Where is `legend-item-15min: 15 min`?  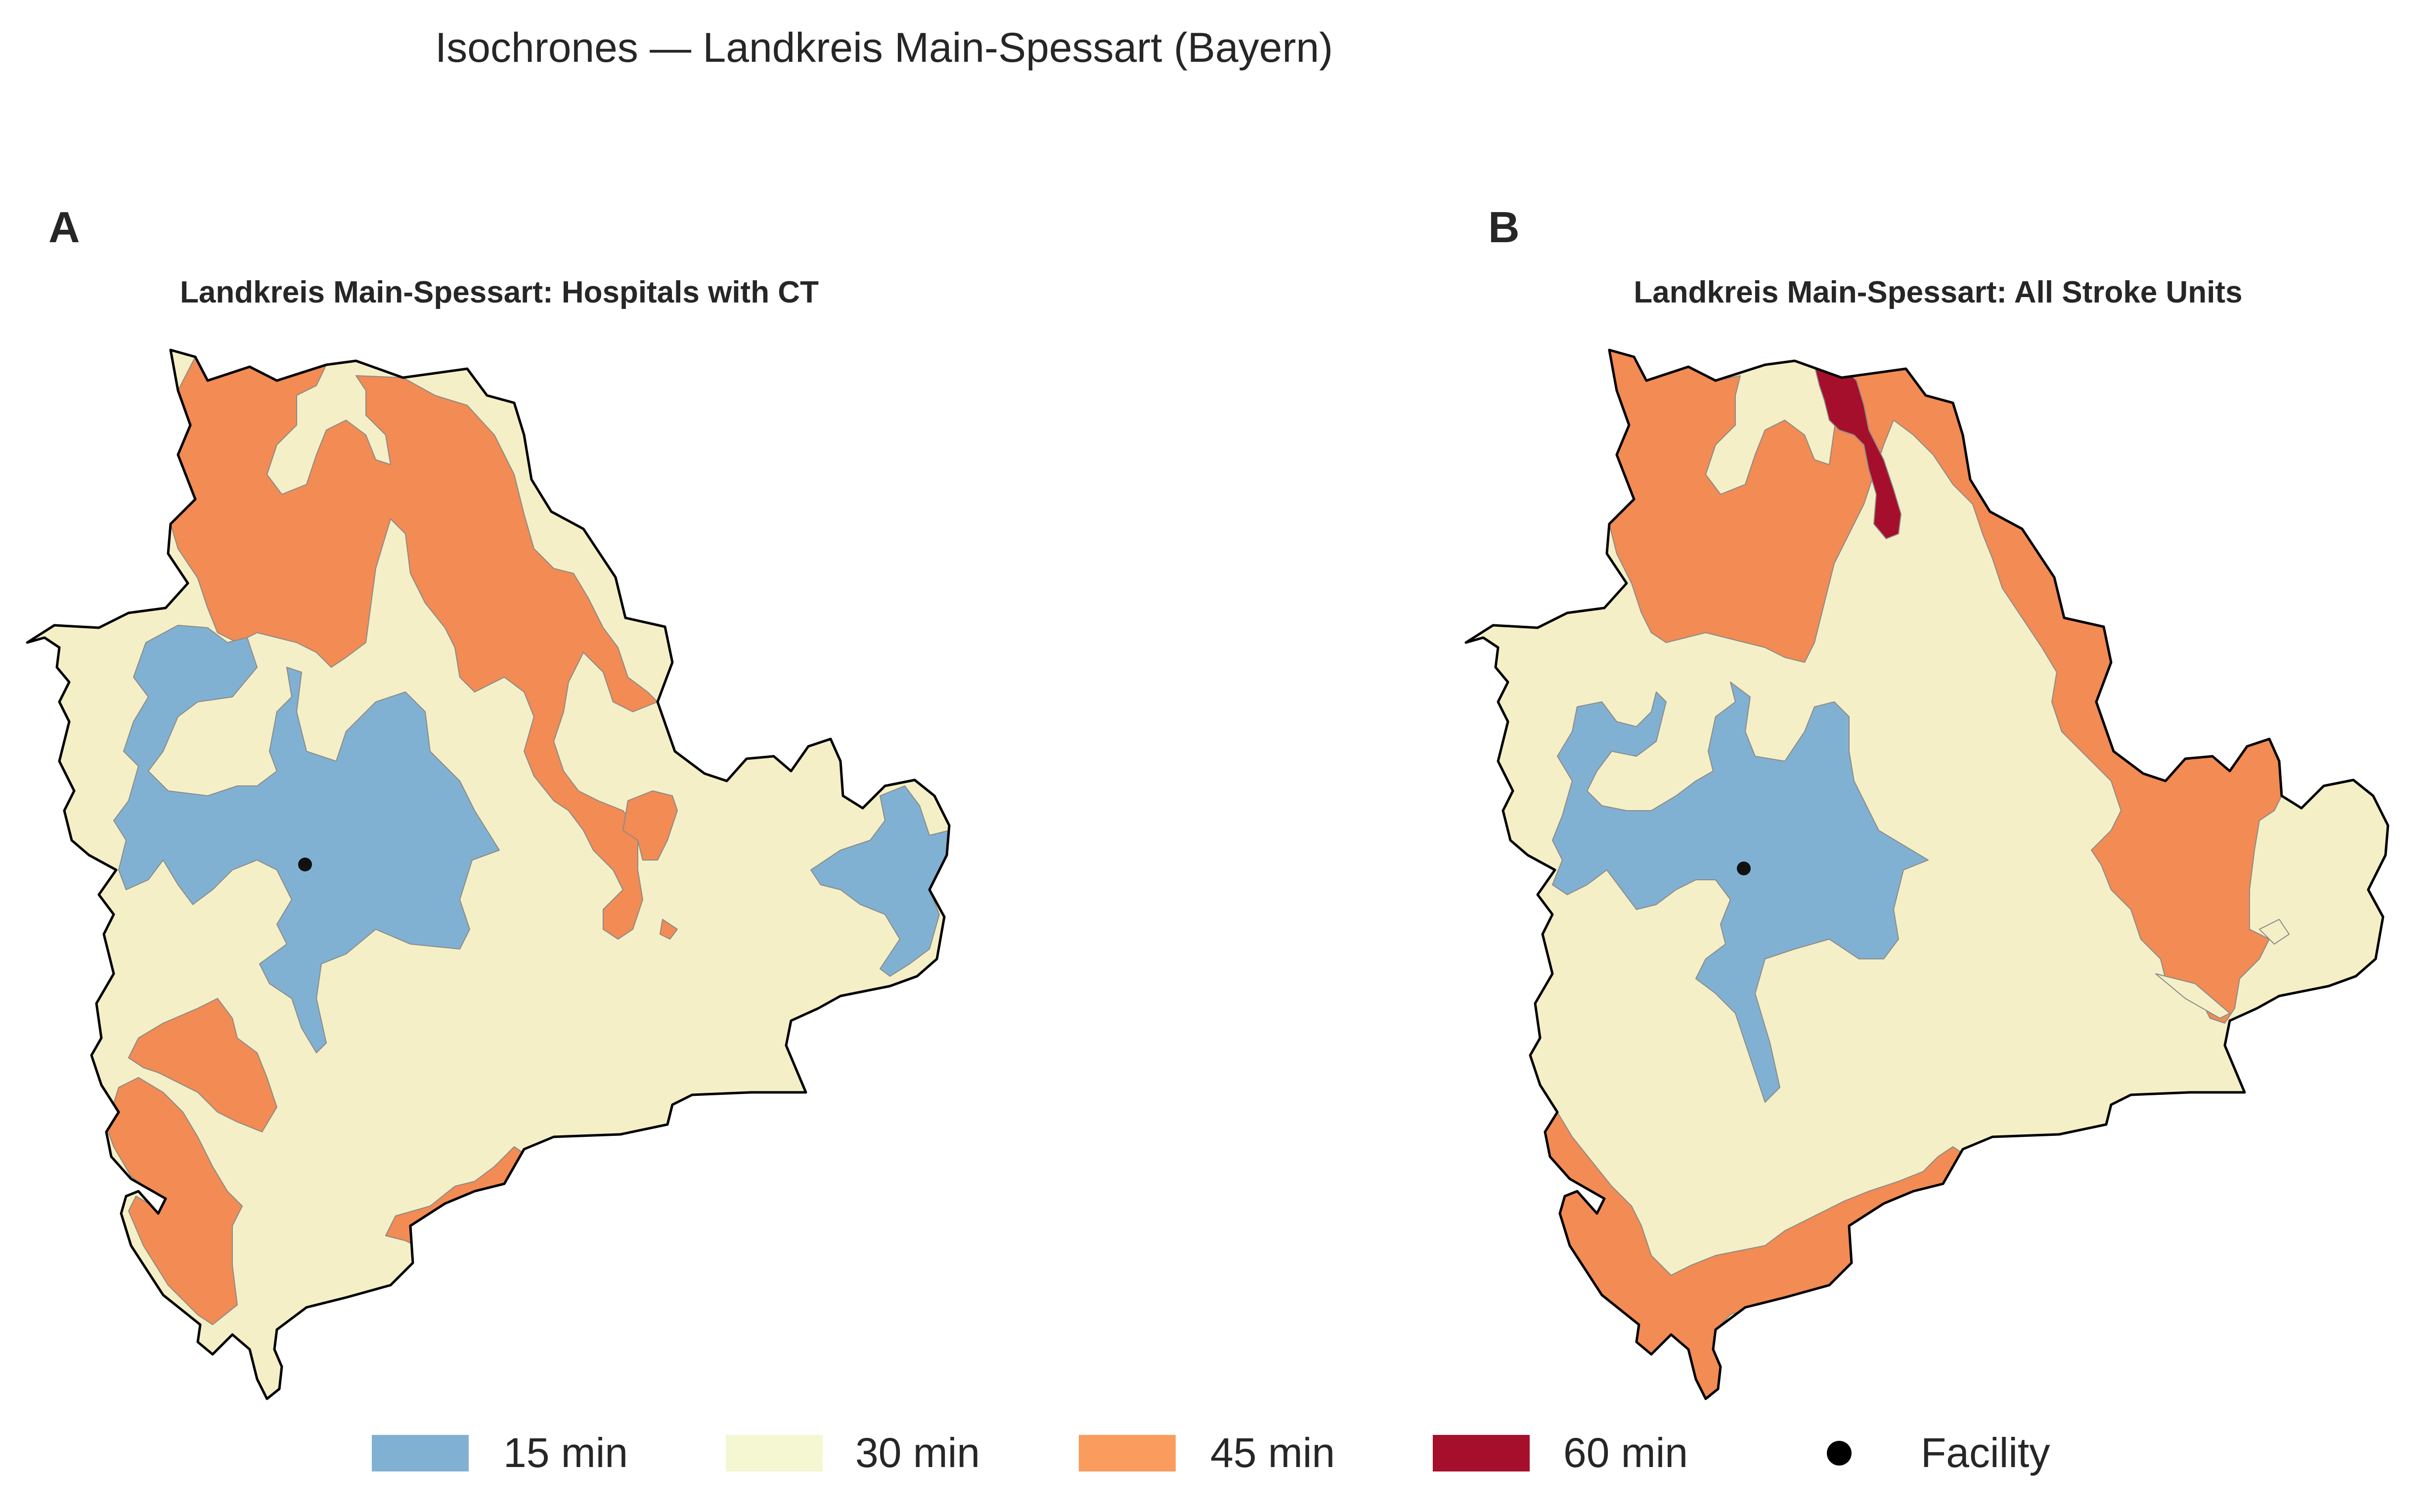 legend-item-15min: 15 min is located at coordinates (500, 1453).